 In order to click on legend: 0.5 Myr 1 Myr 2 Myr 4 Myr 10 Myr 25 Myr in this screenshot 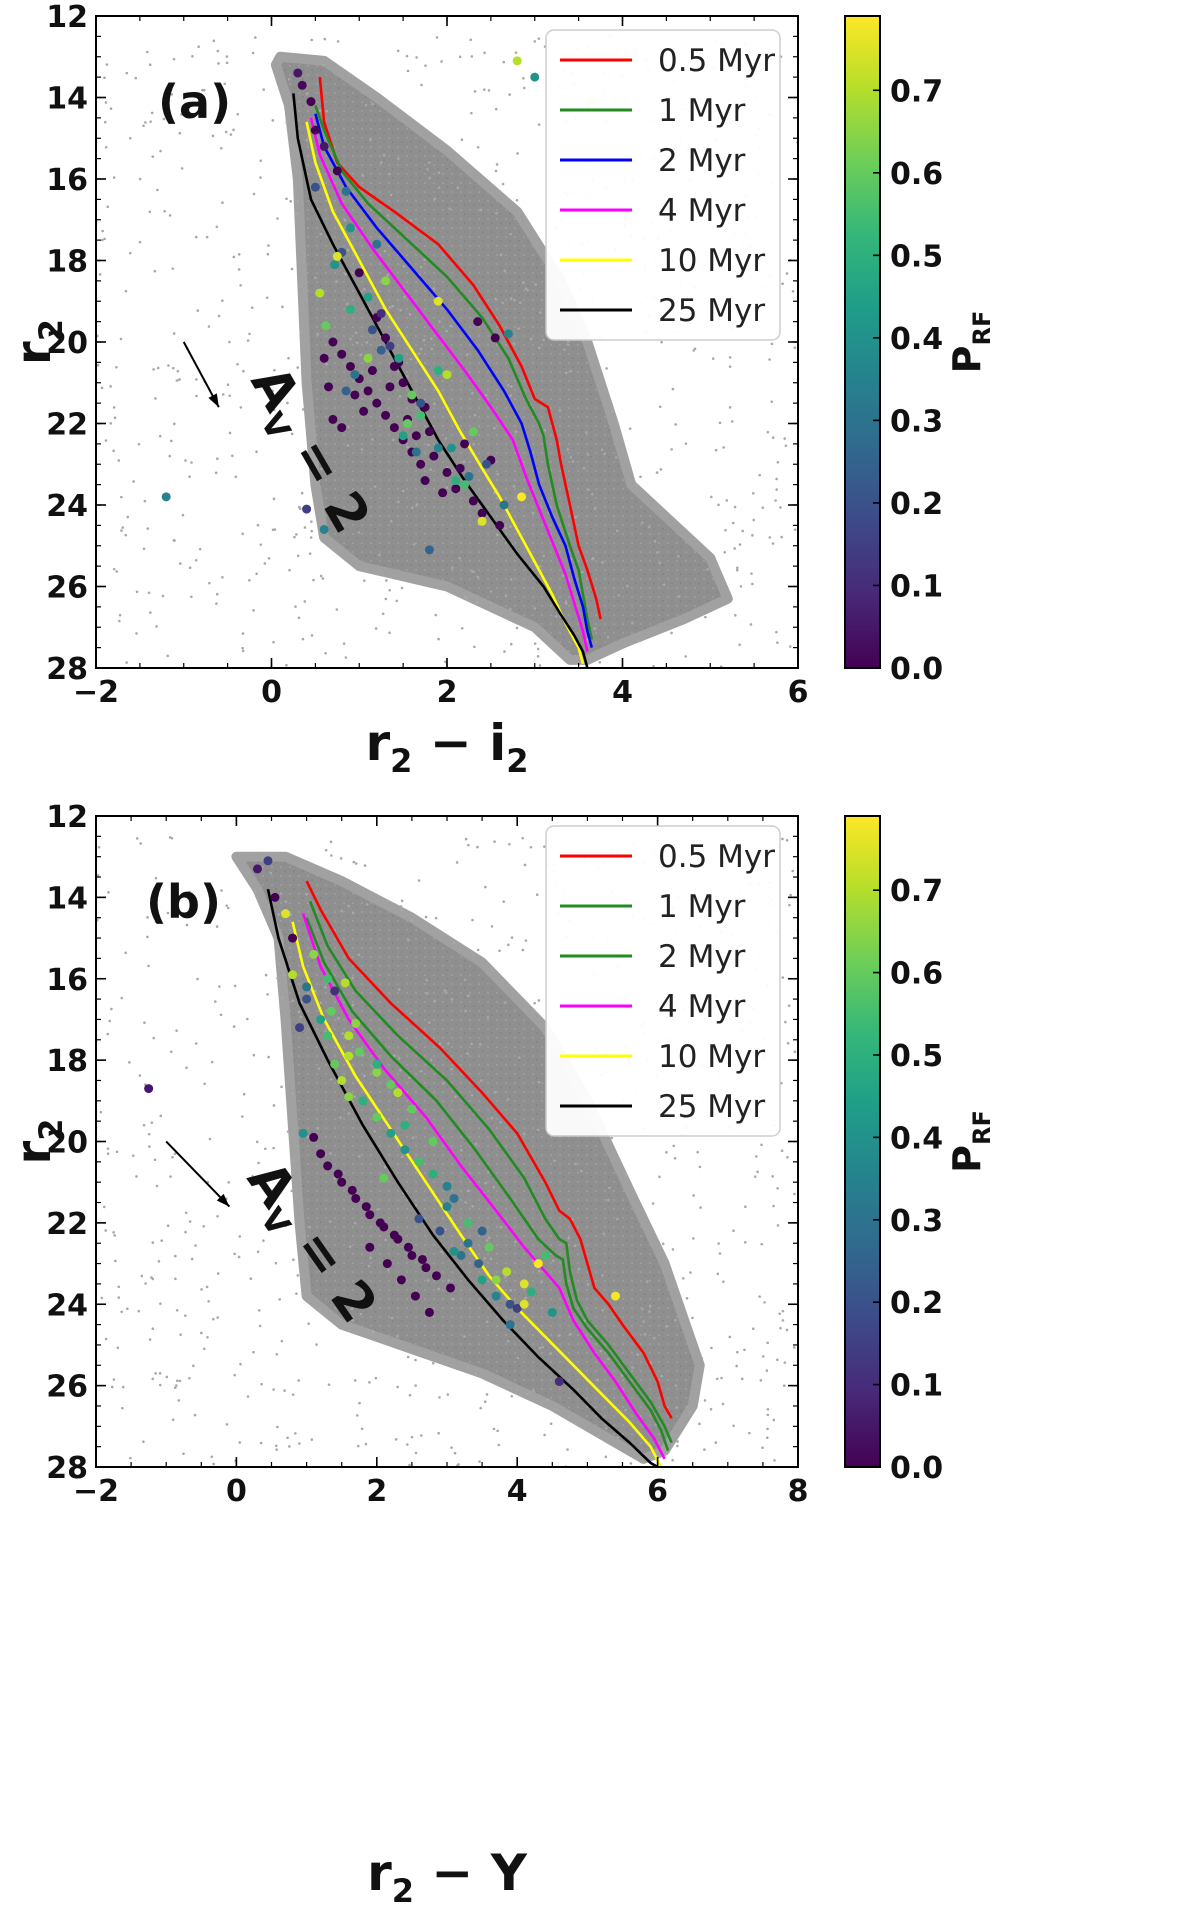, I will do `click(663, 981)`.